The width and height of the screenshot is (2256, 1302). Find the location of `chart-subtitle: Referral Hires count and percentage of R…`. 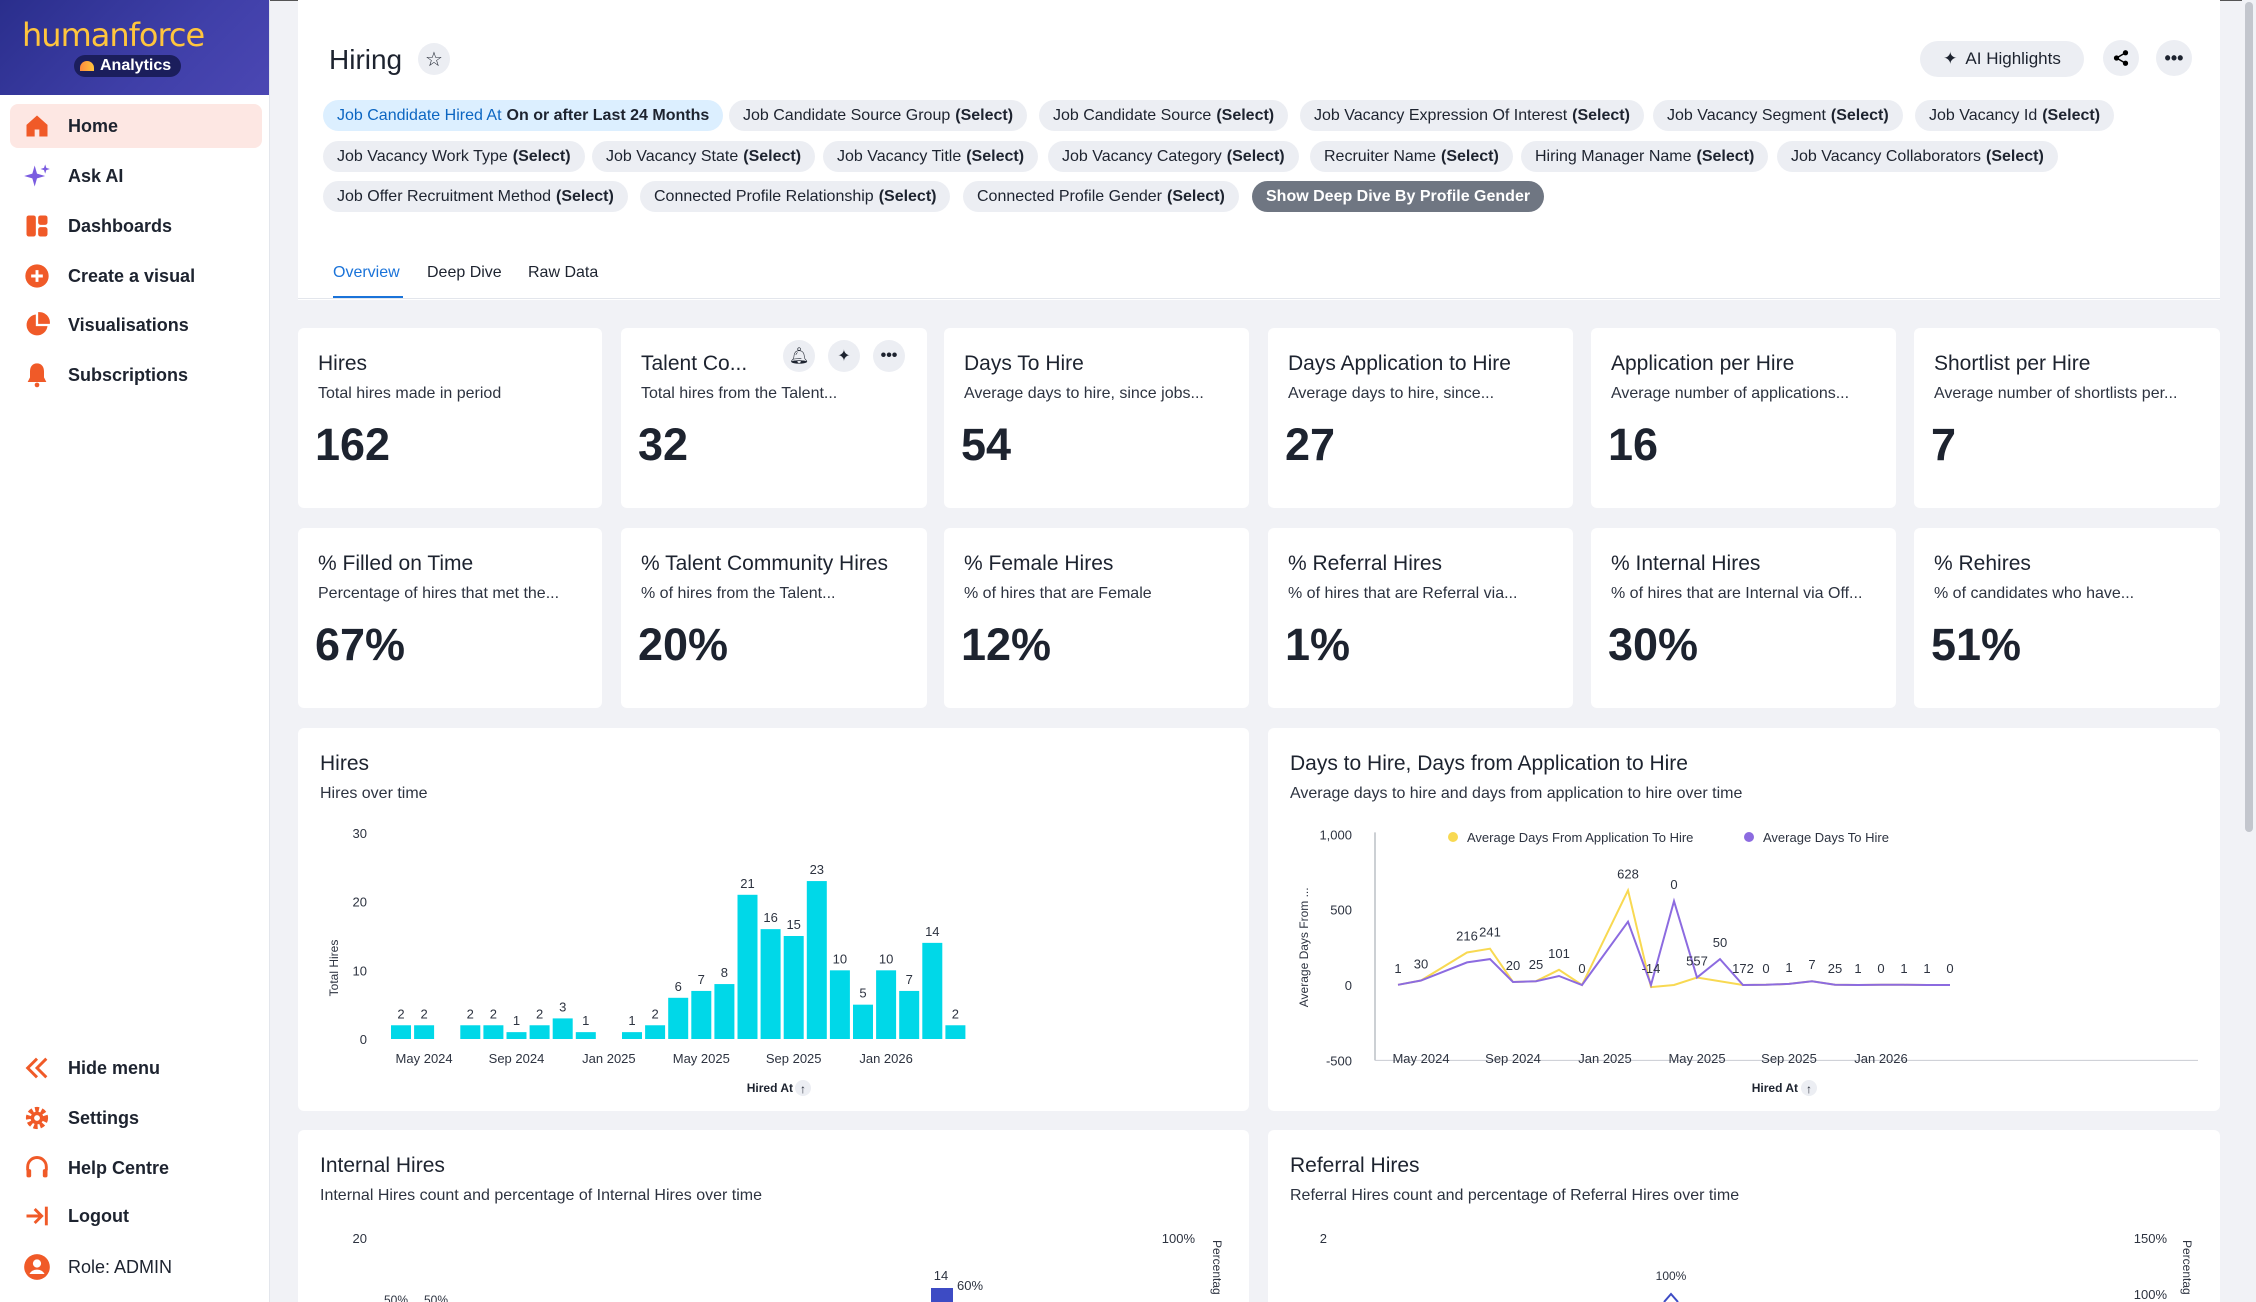

chart-subtitle: Referral Hires count and percentage of R… is located at coordinates (1515, 1195).